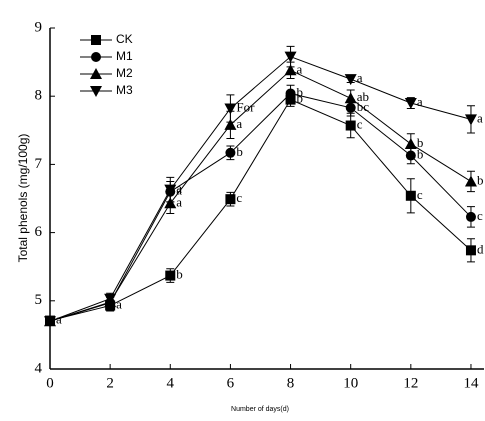  Describe the element at coordinates (410, 383) in the screenshot. I see `x-tick-label: 12` at that location.